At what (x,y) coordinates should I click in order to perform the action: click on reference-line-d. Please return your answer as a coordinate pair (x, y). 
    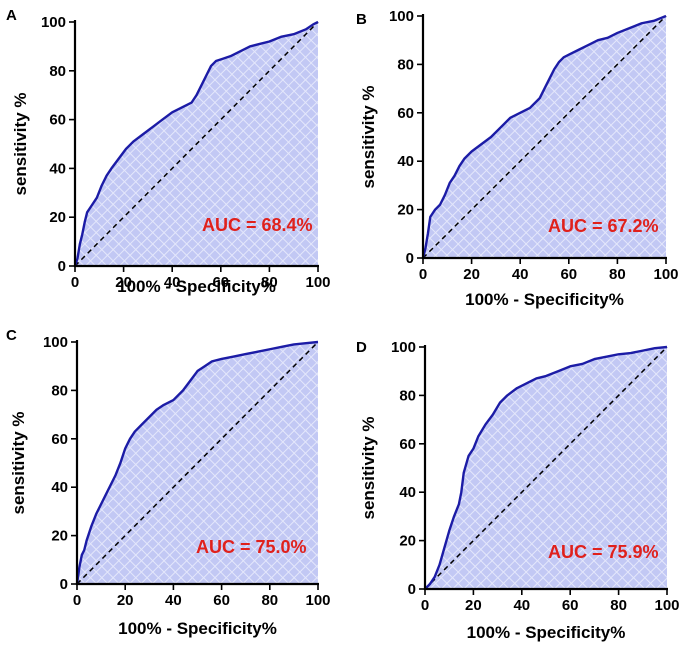
    Looking at the image, I should click on (546, 468).